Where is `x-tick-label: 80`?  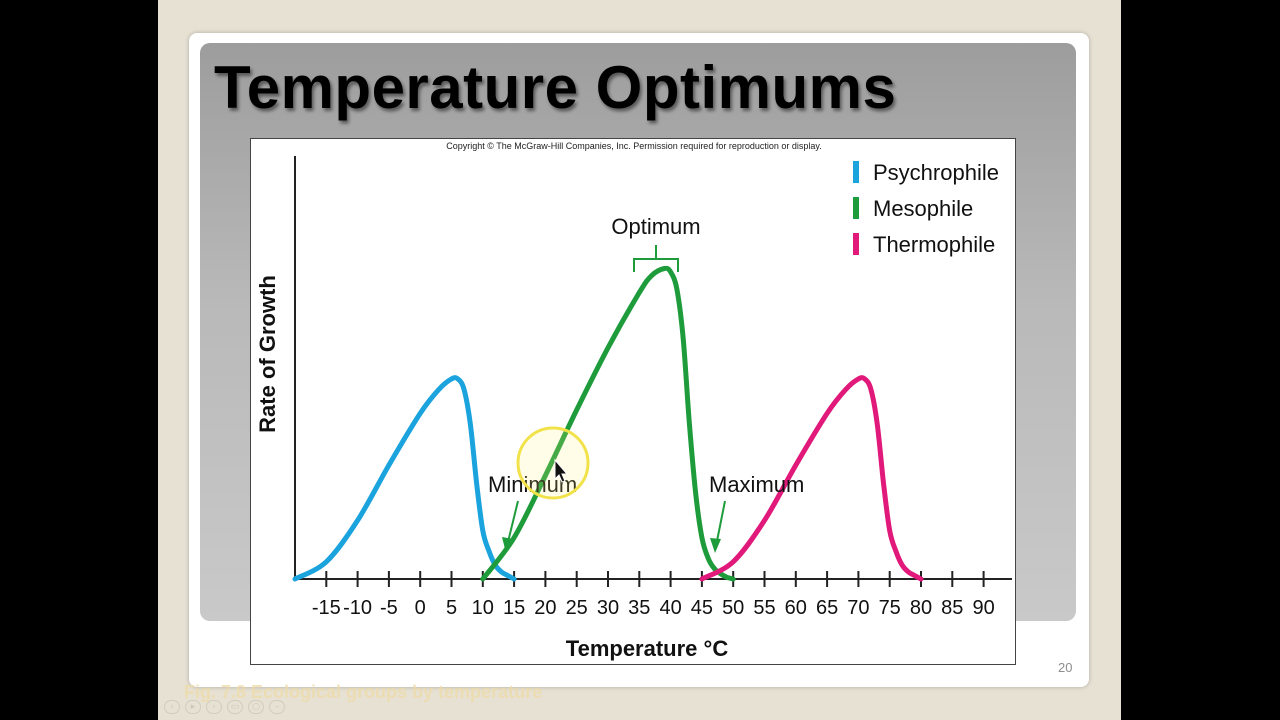
x-tick-label: 80 is located at coordinates (921, 608).